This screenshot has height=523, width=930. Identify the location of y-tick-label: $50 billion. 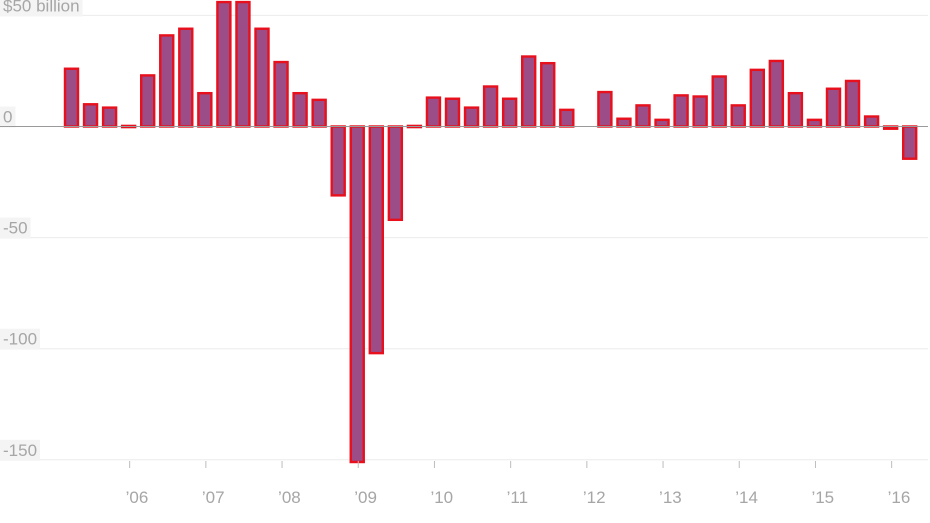
(41, 7).